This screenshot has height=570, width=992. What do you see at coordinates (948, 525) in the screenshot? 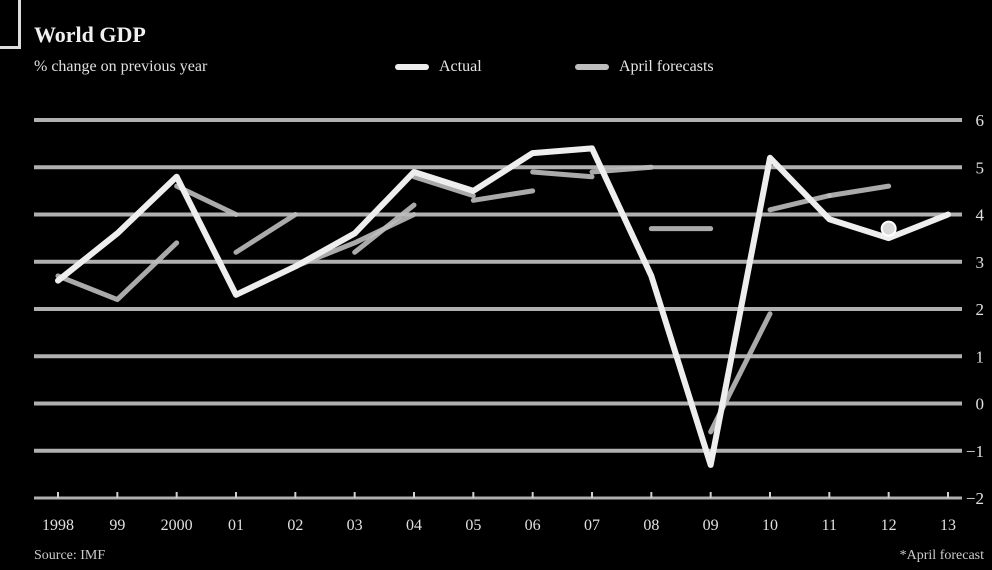
I see `x-tick-label: 13` at bounding box center [948, 525].